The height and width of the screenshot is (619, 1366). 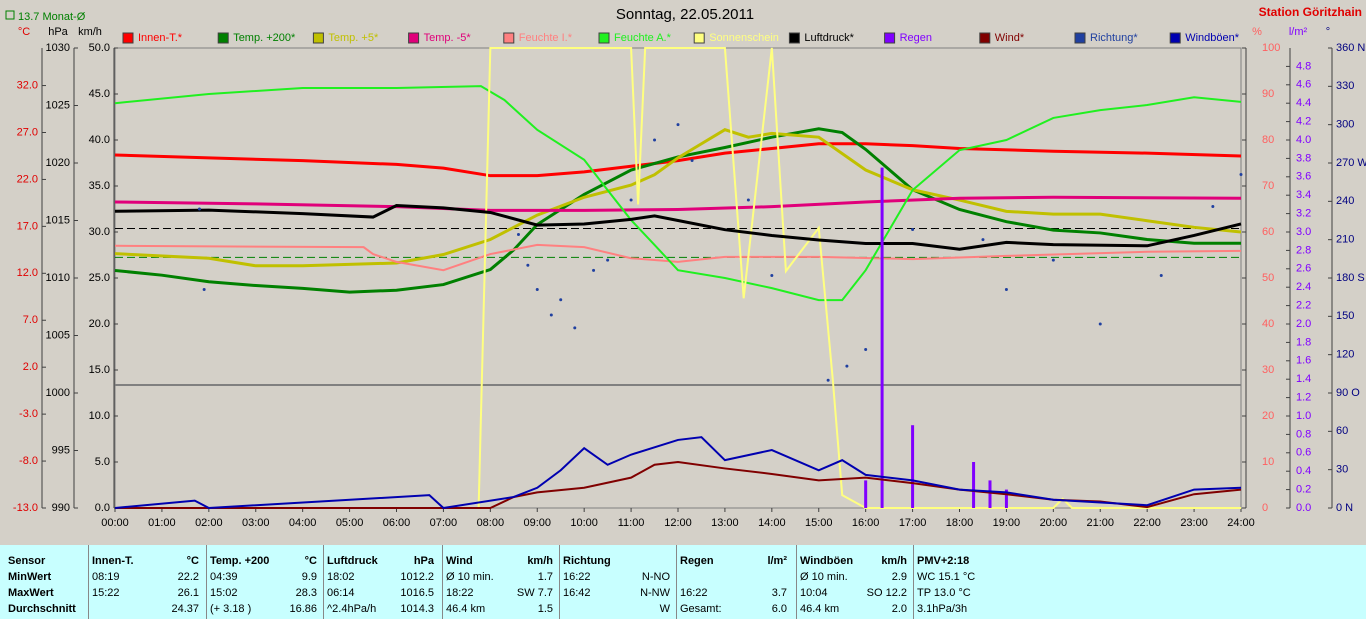 What do you see at coordinates (423, 561) in the screenshot?
I see `group-unit: hPa` at bounding box center [423, 561].